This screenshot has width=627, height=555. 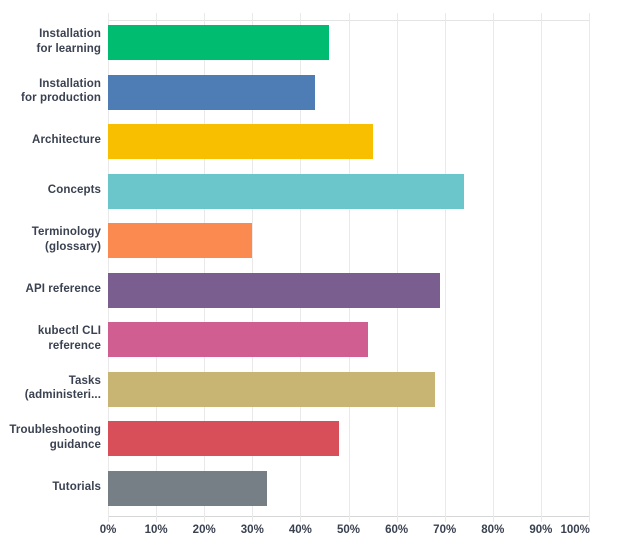 What do you see at coordinates (204, 530) in the screenshot?
I see `x-tick-label: 20%` at bounding box center [204, 530].